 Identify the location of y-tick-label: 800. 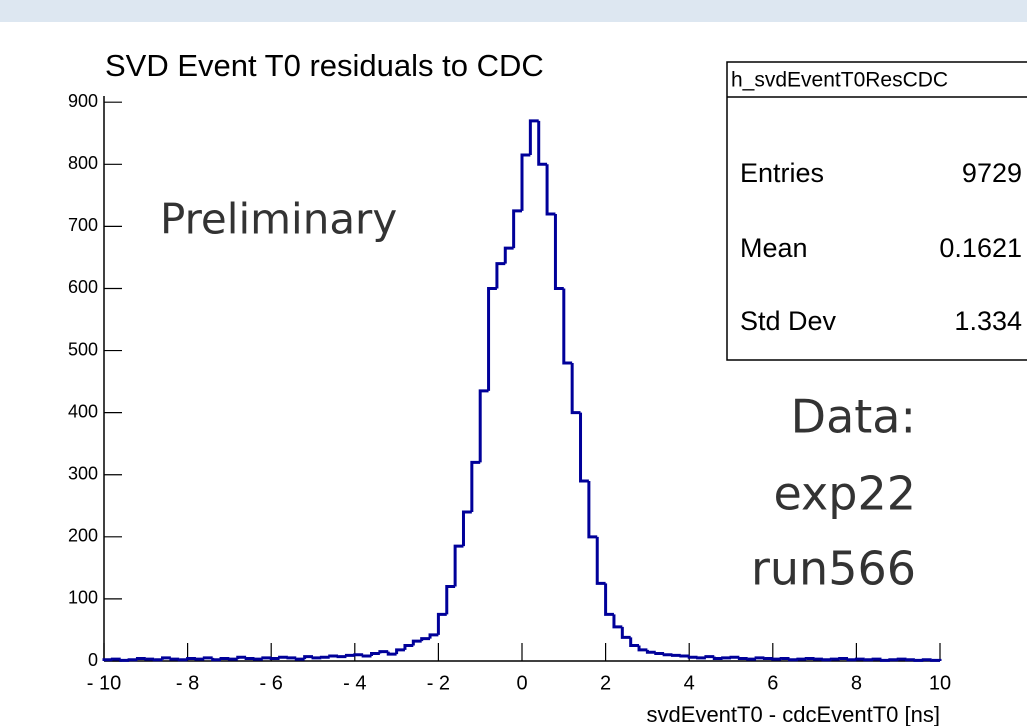
(83, 163).